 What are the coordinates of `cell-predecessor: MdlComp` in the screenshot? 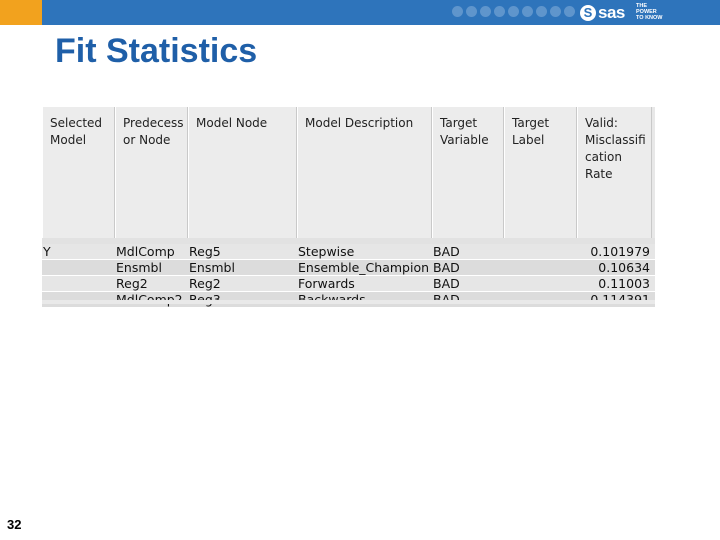 It's located at (145, 251).